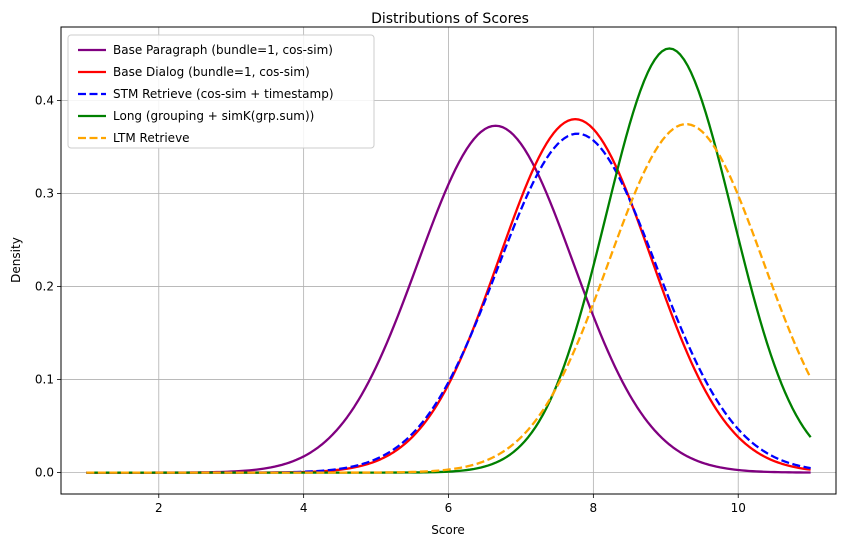 The image size is (846, 547). What do you see at coordinates (211, 72) in the screenshot?
I see `legend-label-2: Base Dialog (bundle=1, cos-sim)` at bounding box center [211, 72].